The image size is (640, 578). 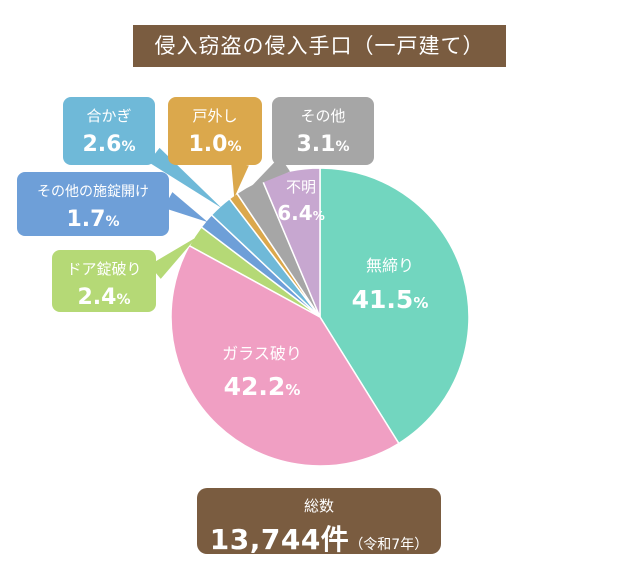 I want to click on slice-4-label: 合かぎ, so click(x=108, y=116).